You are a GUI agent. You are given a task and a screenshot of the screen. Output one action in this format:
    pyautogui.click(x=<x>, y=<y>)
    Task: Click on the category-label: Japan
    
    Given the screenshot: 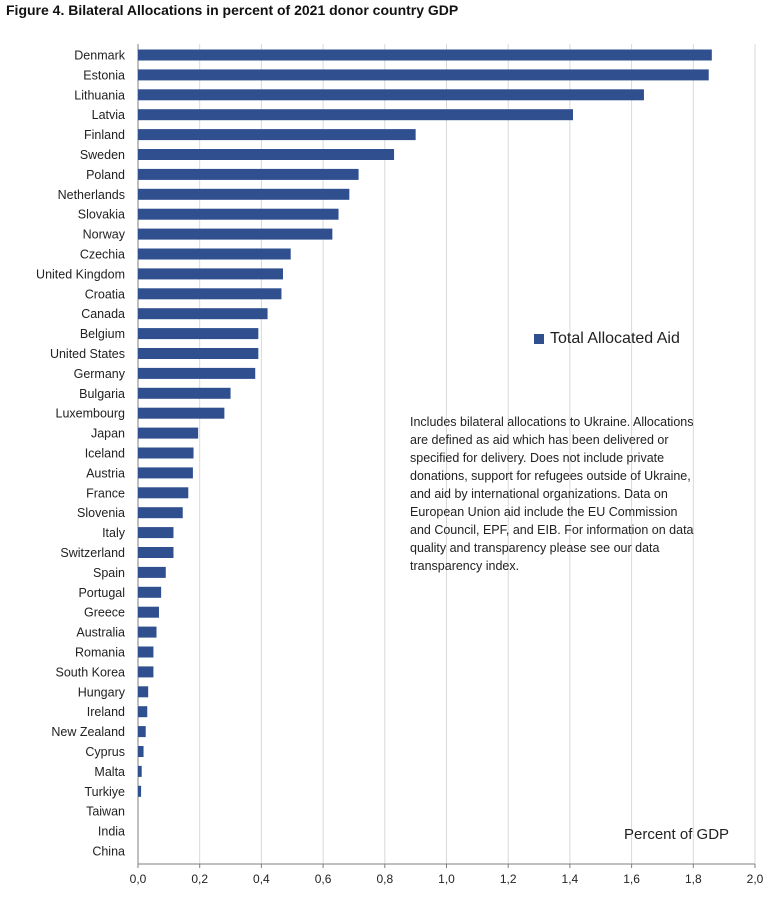 What is the action you would take?
    pyautogui.click(x=108, y=434)
    